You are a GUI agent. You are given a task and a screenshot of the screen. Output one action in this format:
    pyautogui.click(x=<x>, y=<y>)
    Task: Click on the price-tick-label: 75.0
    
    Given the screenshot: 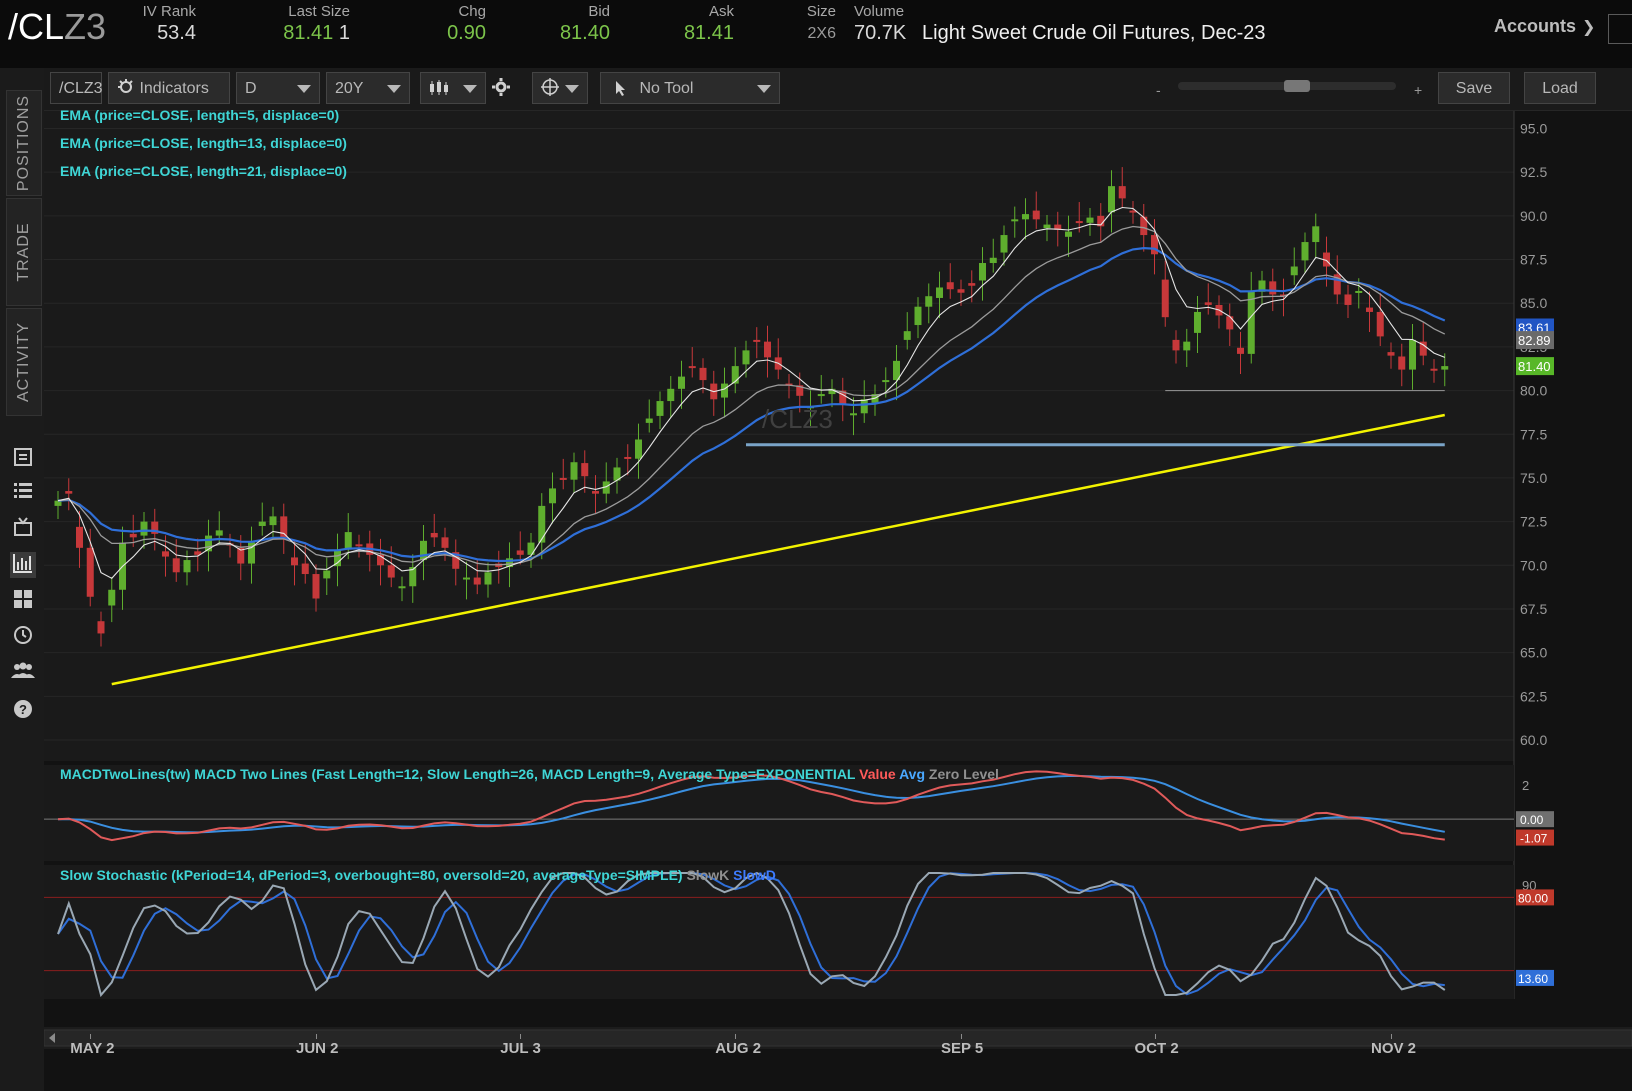 What is the action you would take?
    pyautogui.click(x=1533, y=478)
    